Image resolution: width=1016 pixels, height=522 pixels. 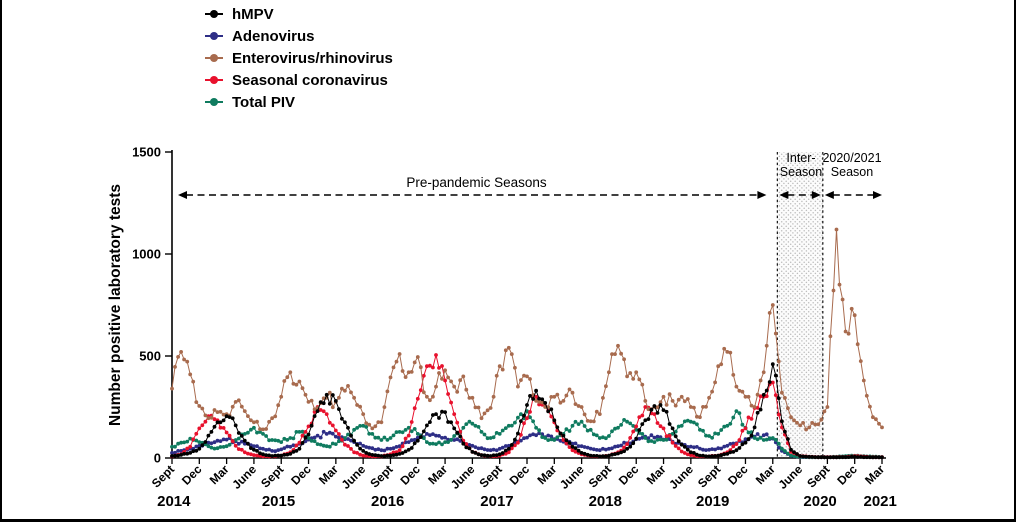 What do you see at coordinates (491, 476) in the screenshot?
I see `x-tick-label: Sept` at bounding box center [491, 476].